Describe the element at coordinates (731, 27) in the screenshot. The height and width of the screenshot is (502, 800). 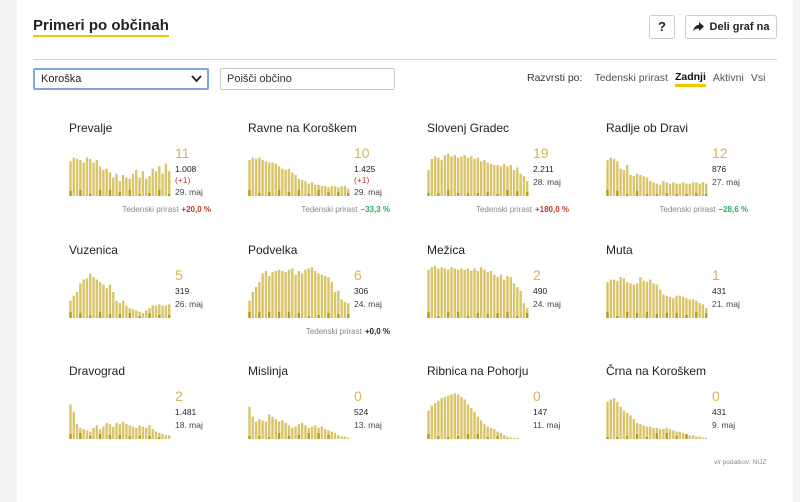
I see `share-button: Deli graf na` at that location.